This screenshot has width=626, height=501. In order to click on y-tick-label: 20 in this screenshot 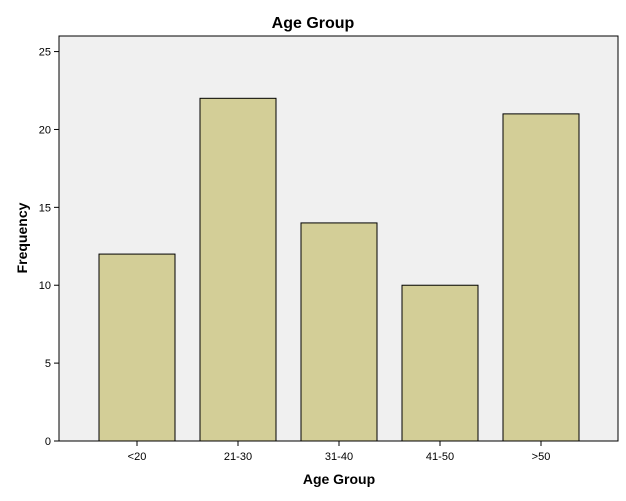, I will do `click(45, 130)`.